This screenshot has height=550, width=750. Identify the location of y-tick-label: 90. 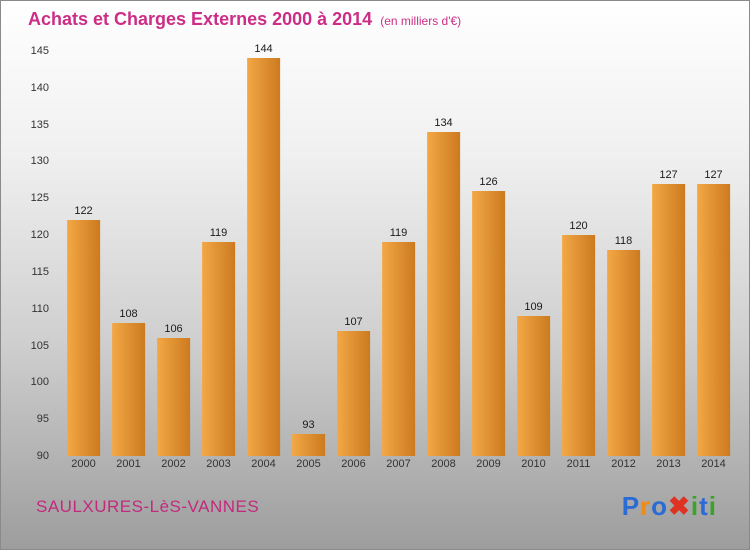
(42, 456).